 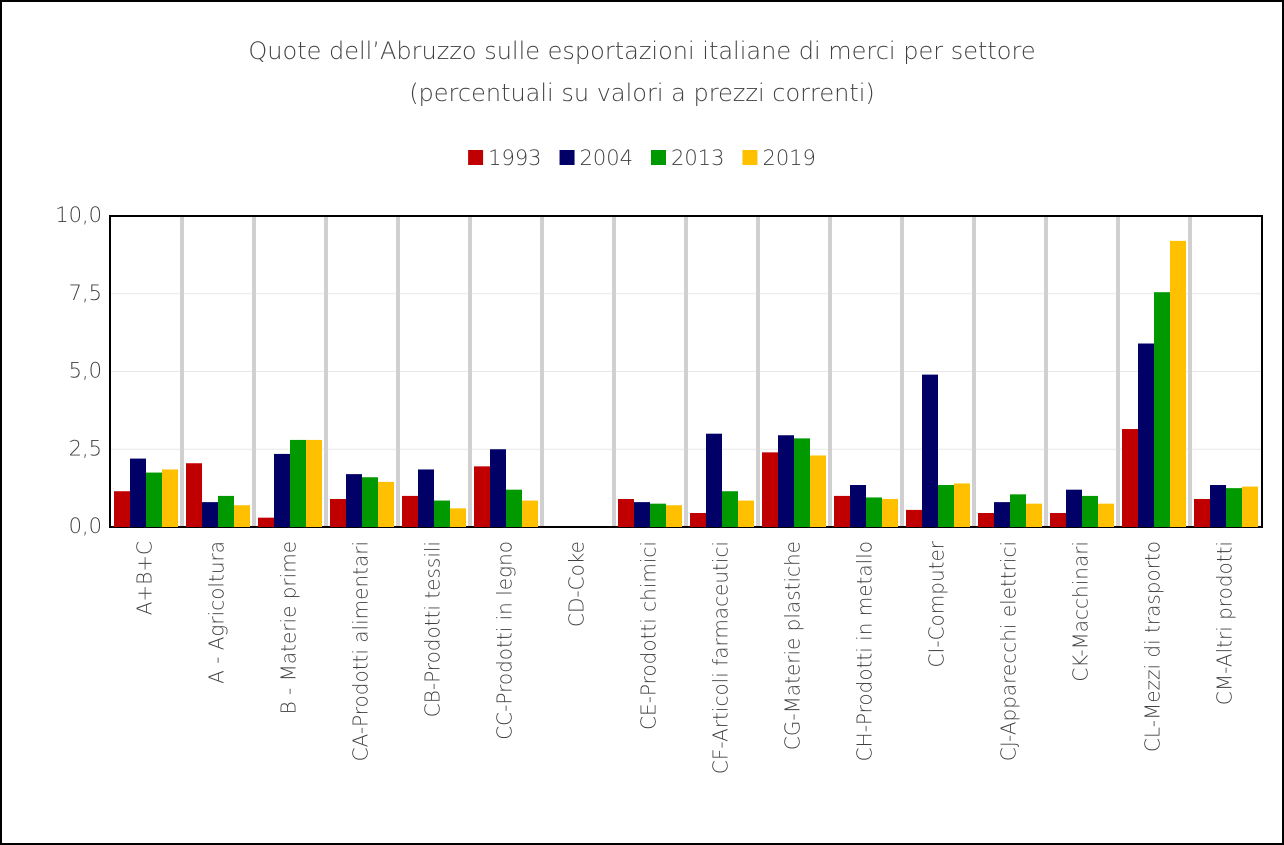 I want to click on x-tick-label: CF-Articoli farmaceutici, so click(x=721, y=657).